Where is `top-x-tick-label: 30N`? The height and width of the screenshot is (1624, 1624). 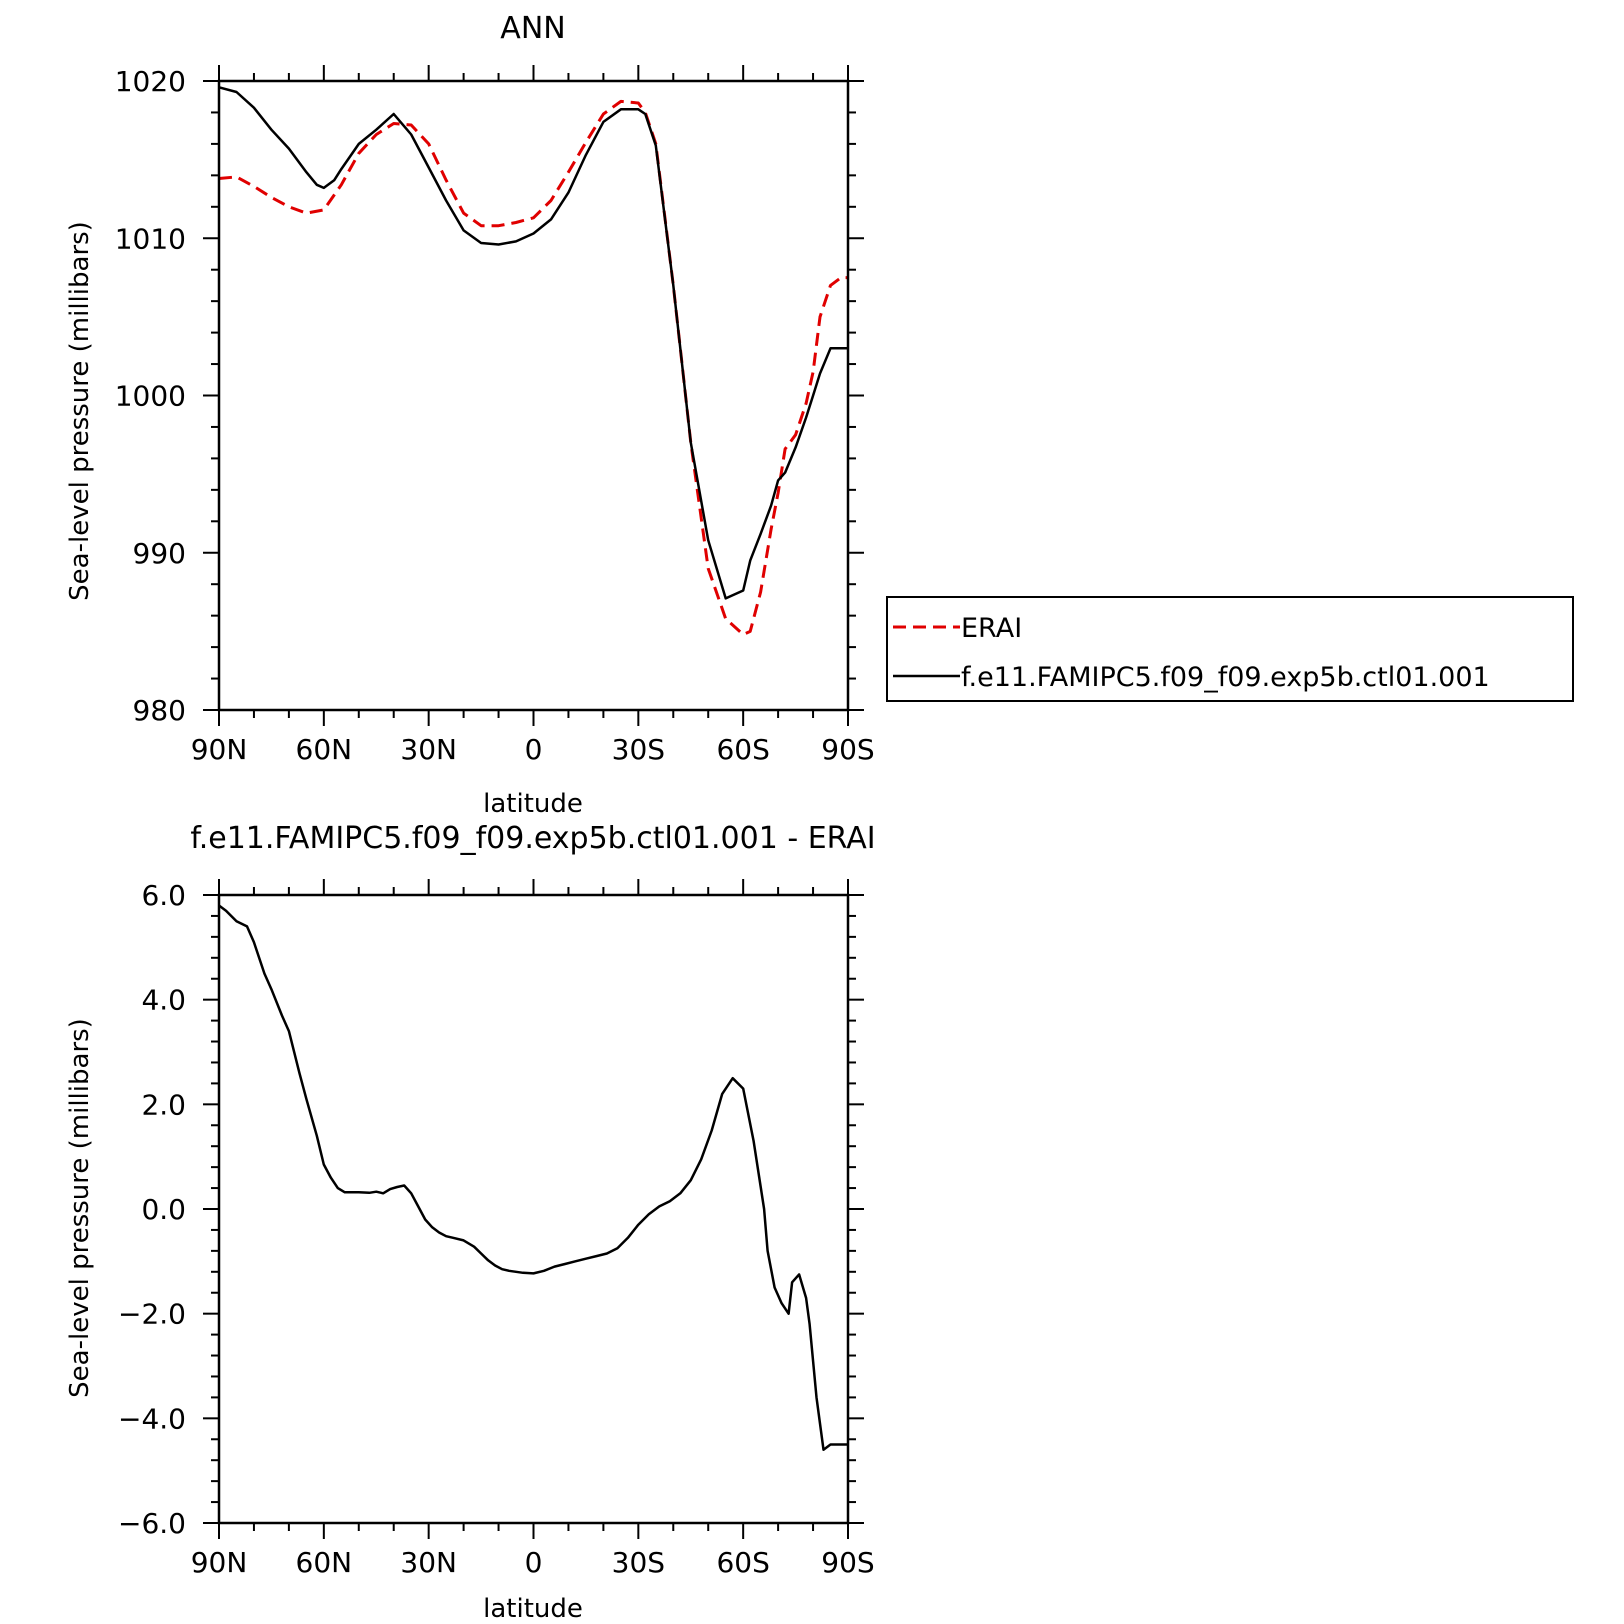
top-x-tick-label: 30N is located at coordinates (428, 749).